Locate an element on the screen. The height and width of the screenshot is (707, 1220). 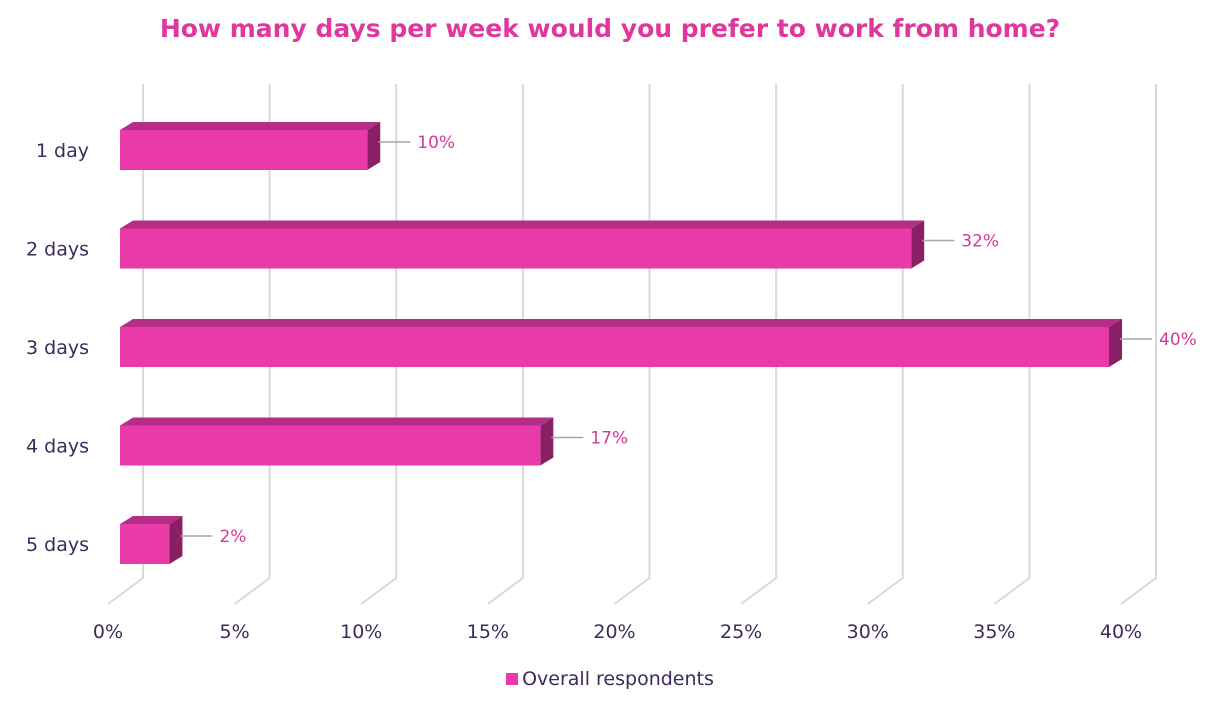
x-tick-label: 35% is located at coordinates (994, 632).